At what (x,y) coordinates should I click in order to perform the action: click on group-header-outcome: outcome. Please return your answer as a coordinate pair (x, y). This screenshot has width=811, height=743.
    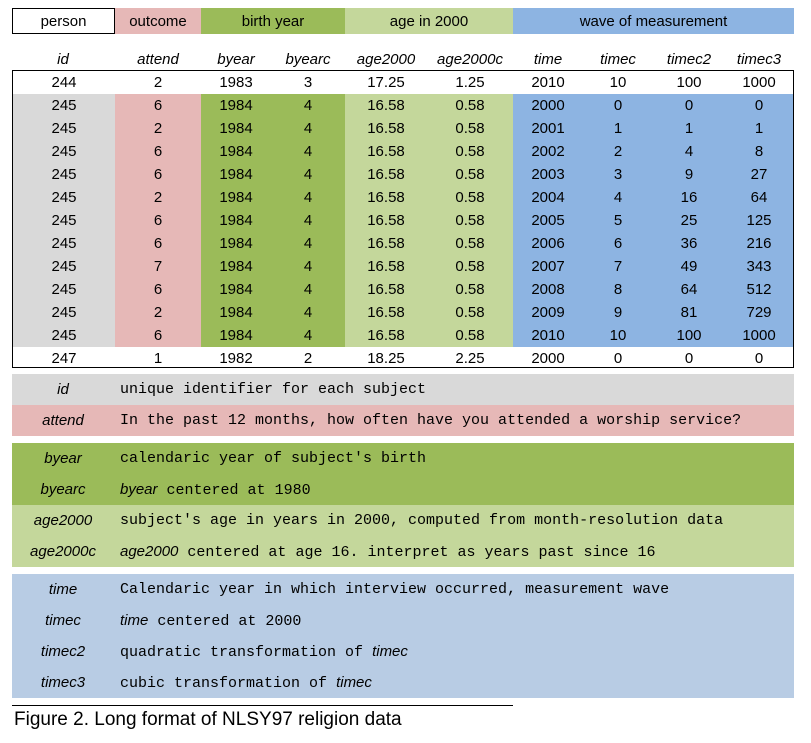
    Looking at the image, I should click on (158, 21).